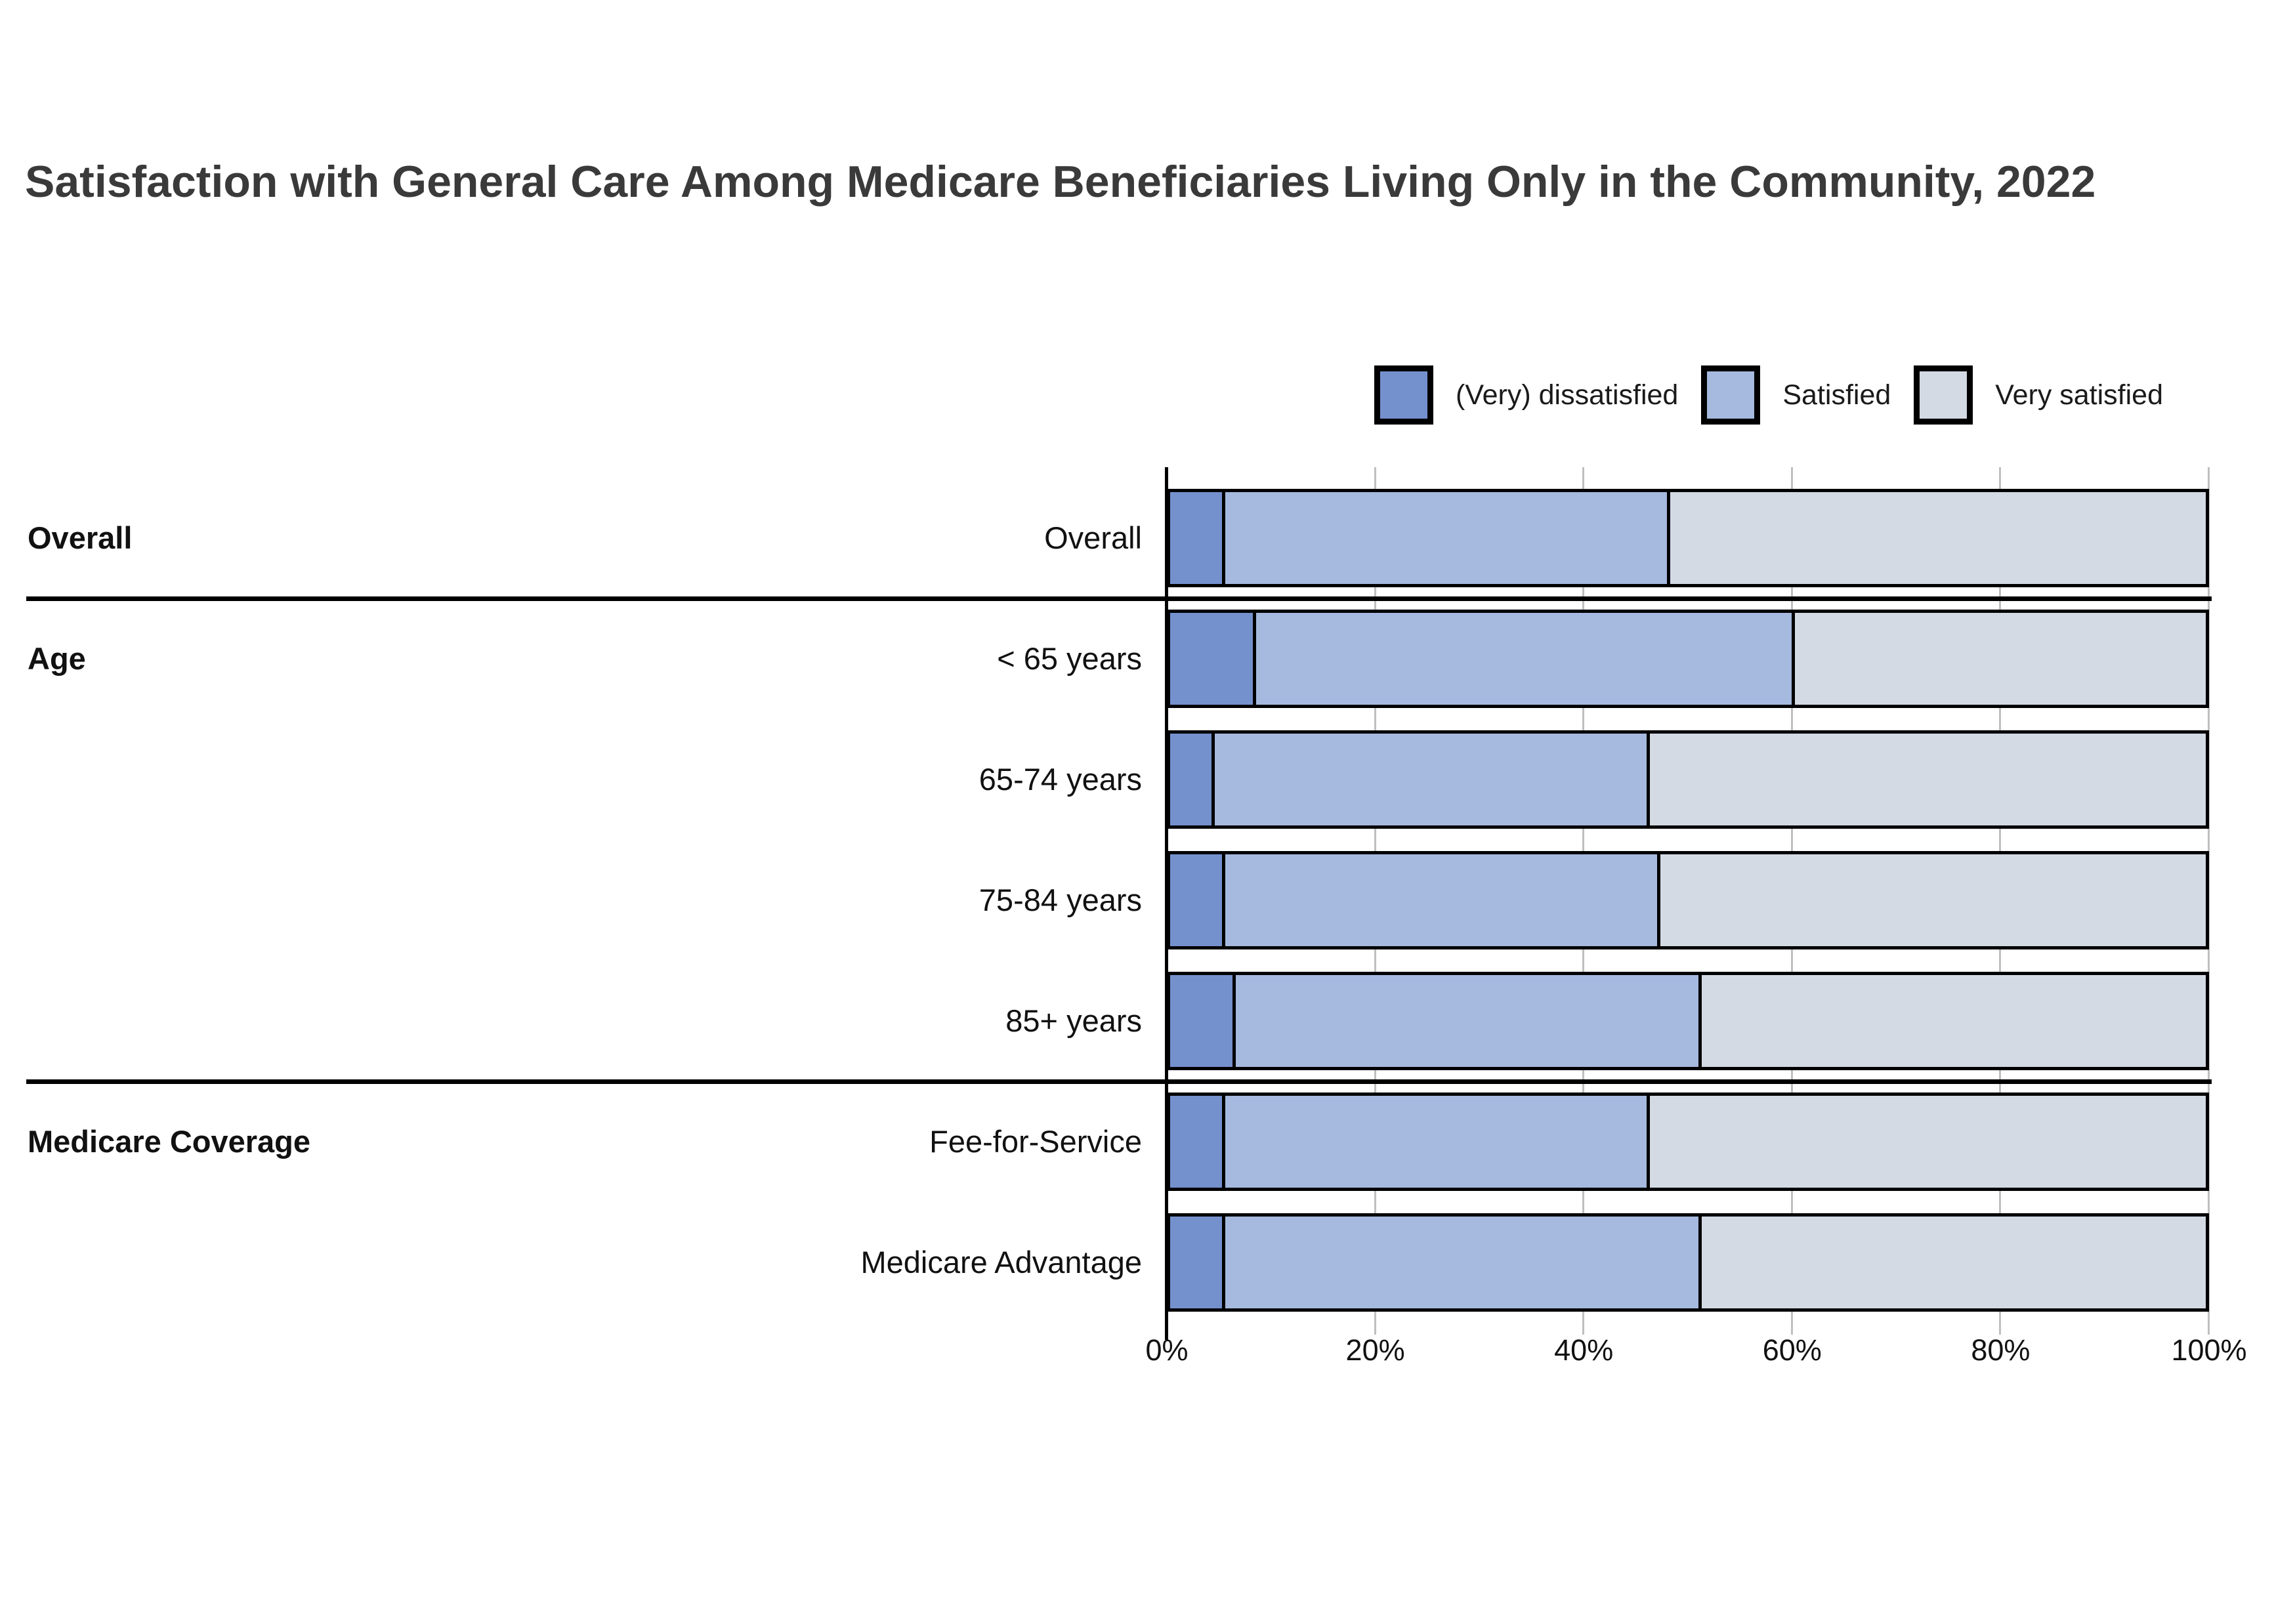 The width and height of the screenshot is (2274, 1624). What do you see at coordinates (1166, 904) in the screenshot?
I see `y-axis-line` at bounding box center [1166, 904].